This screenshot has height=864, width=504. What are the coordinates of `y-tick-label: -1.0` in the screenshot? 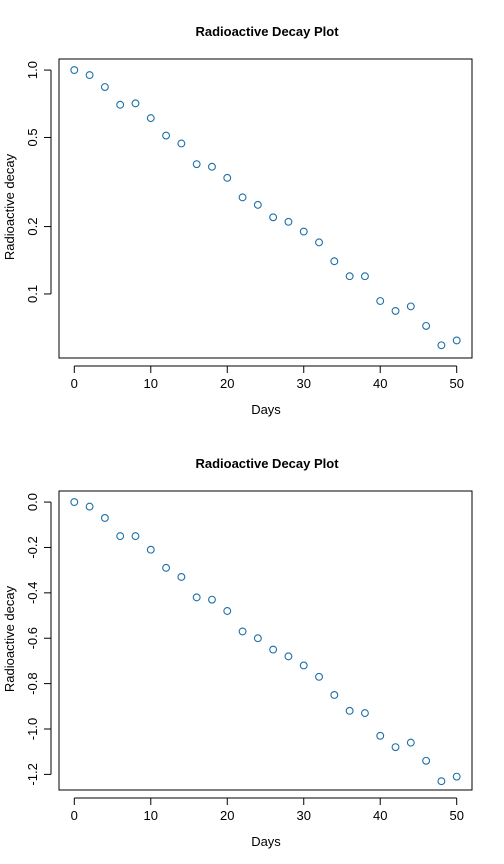 It's located at (32, 729).